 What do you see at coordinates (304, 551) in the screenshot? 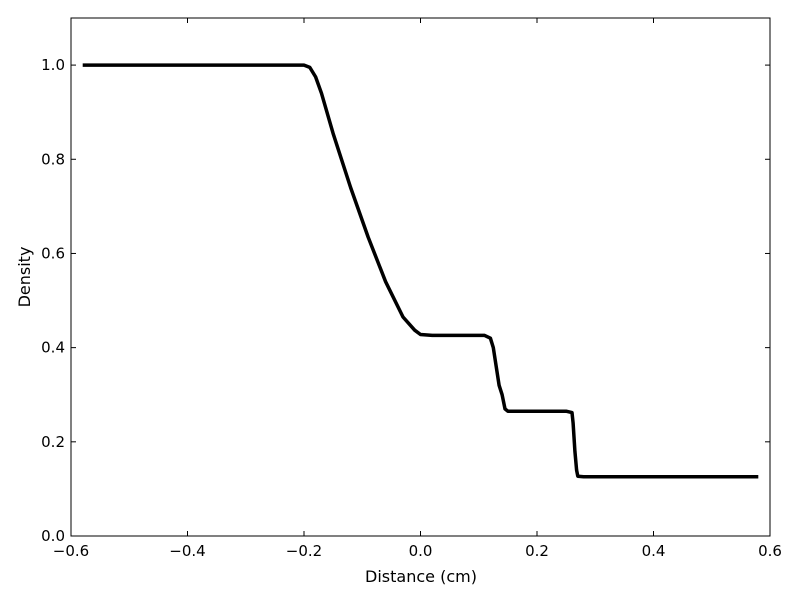
I see `x-tick-label: −0.2` at bounding box center [304, 551].